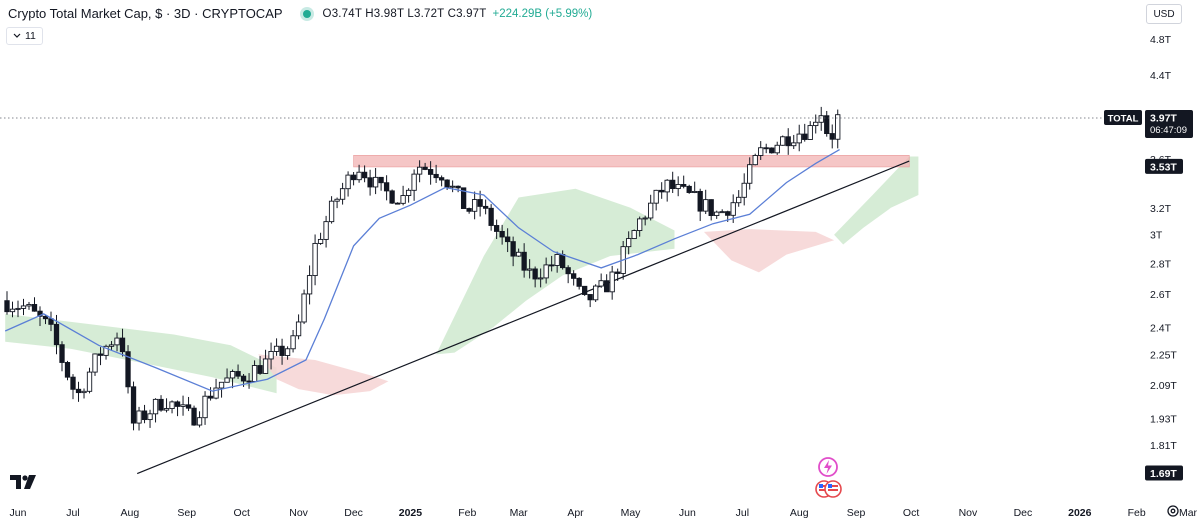  I want to click on x-tick-label: 2026, so click(1080, 513).